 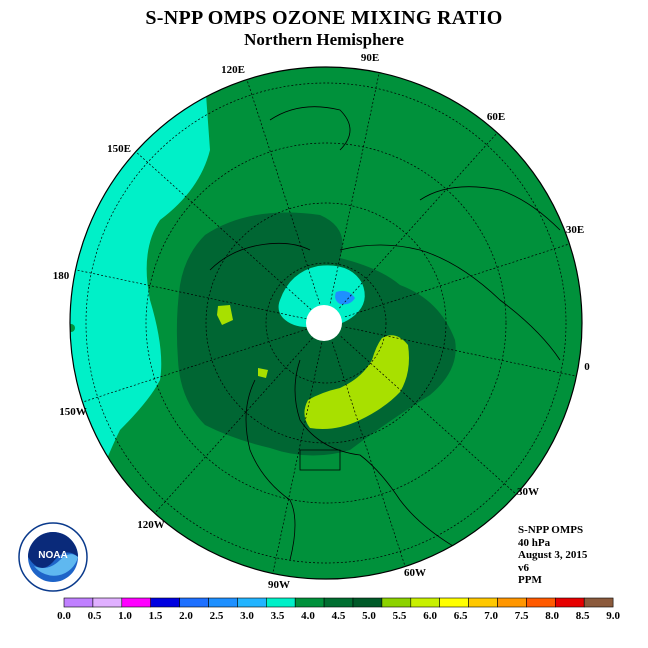 I want to click on color-scale-label: 3.5, so click(x=278, y=616).